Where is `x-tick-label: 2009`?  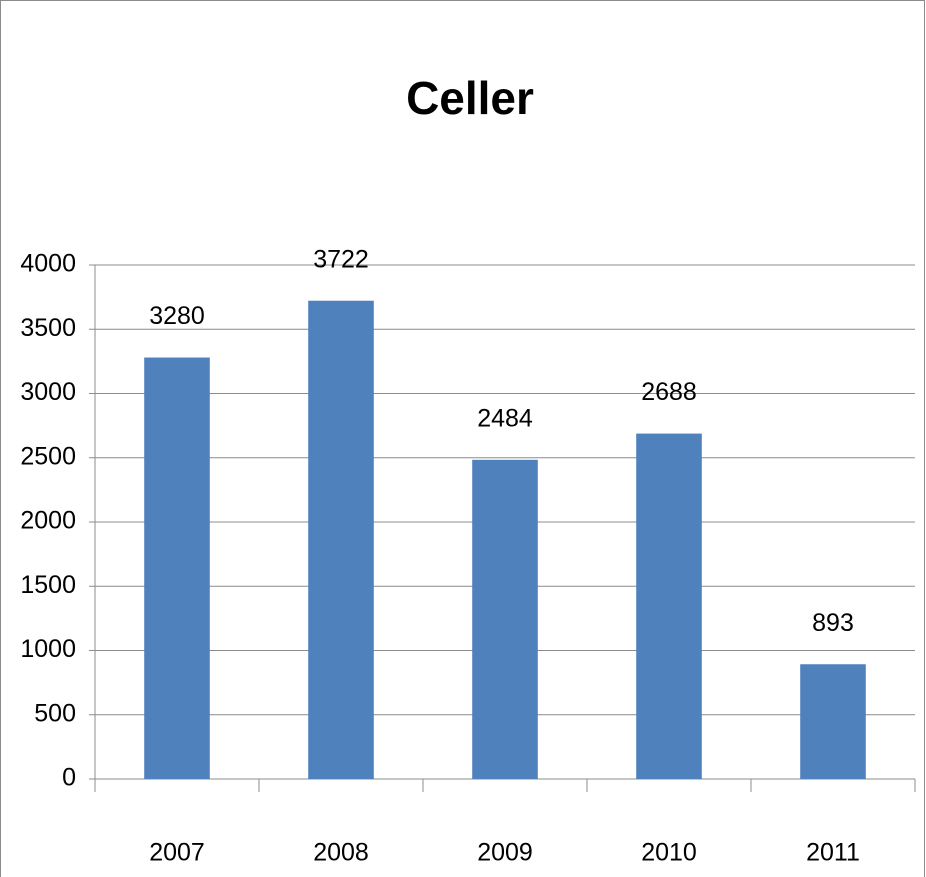 x-tick-label: 2009 is located at coordinates (505, 853).